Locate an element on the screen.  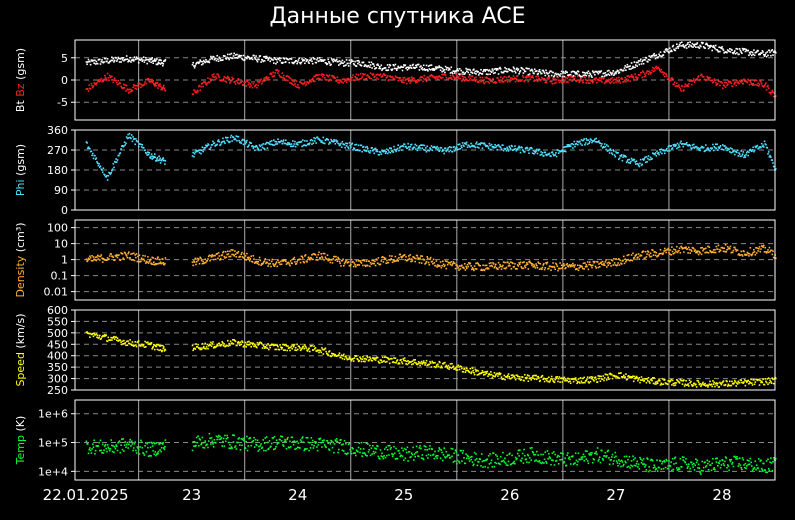
panel-frame is located at coordinates (425, 260).